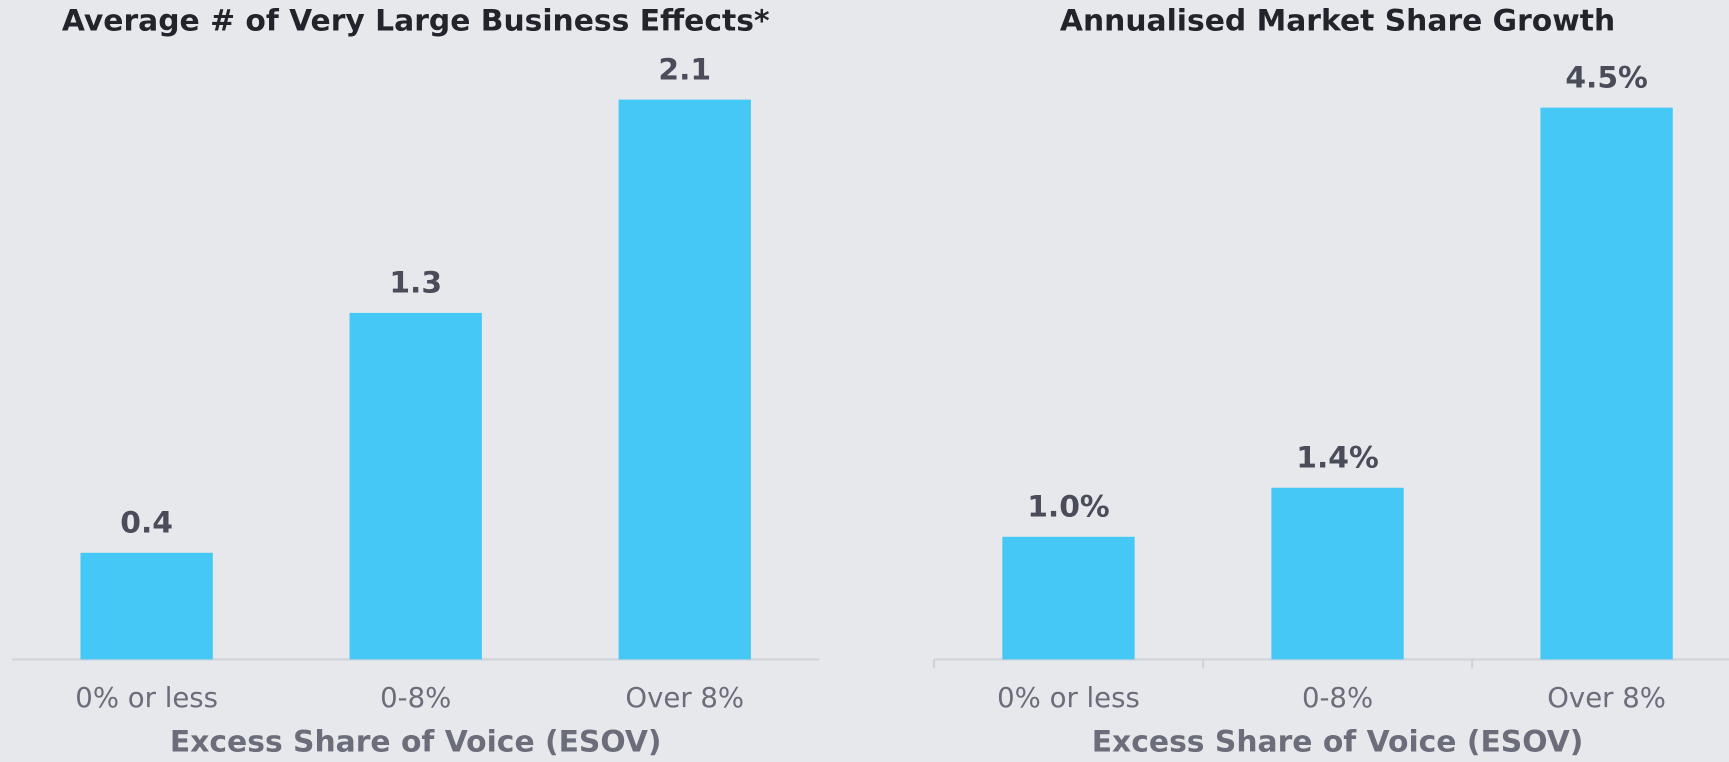 This screenshot has width=1729, height=762. Describe the element at coordinates (1337, 458) in the screenshot. I see `value-label: 1.4%` at that location.